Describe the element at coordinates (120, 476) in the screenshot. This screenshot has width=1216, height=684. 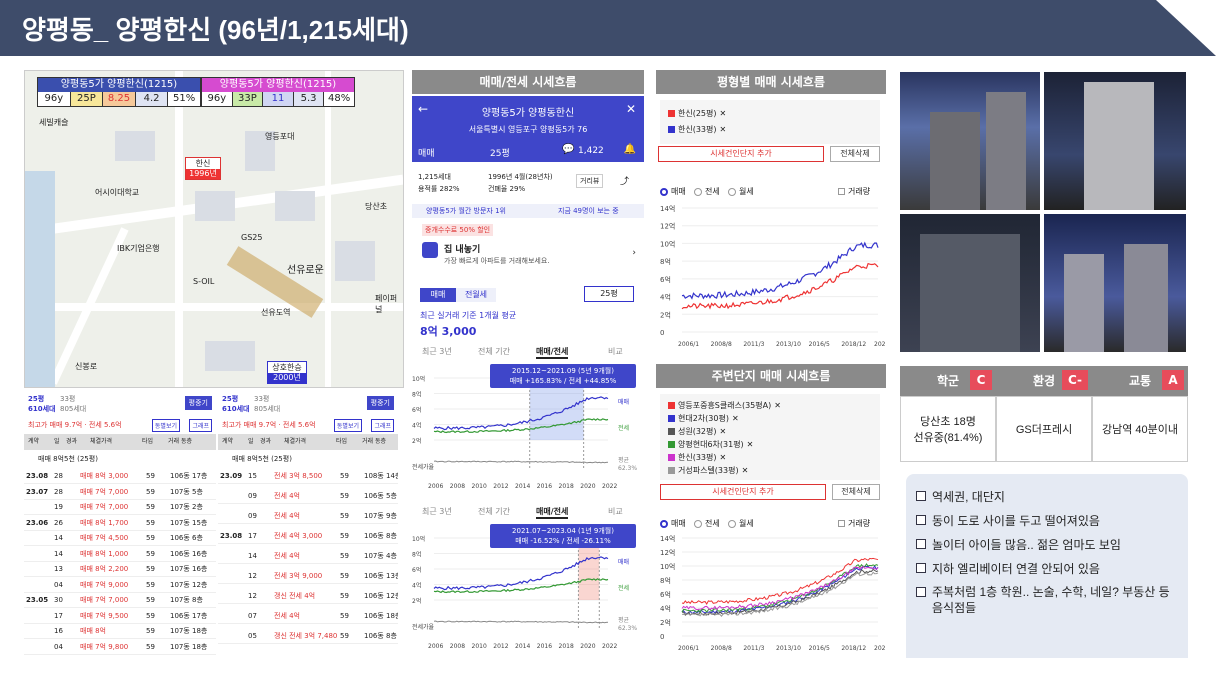
I see `table-row: 23.08 28 매매 8억 3,000 59 106동 17층` at that location.